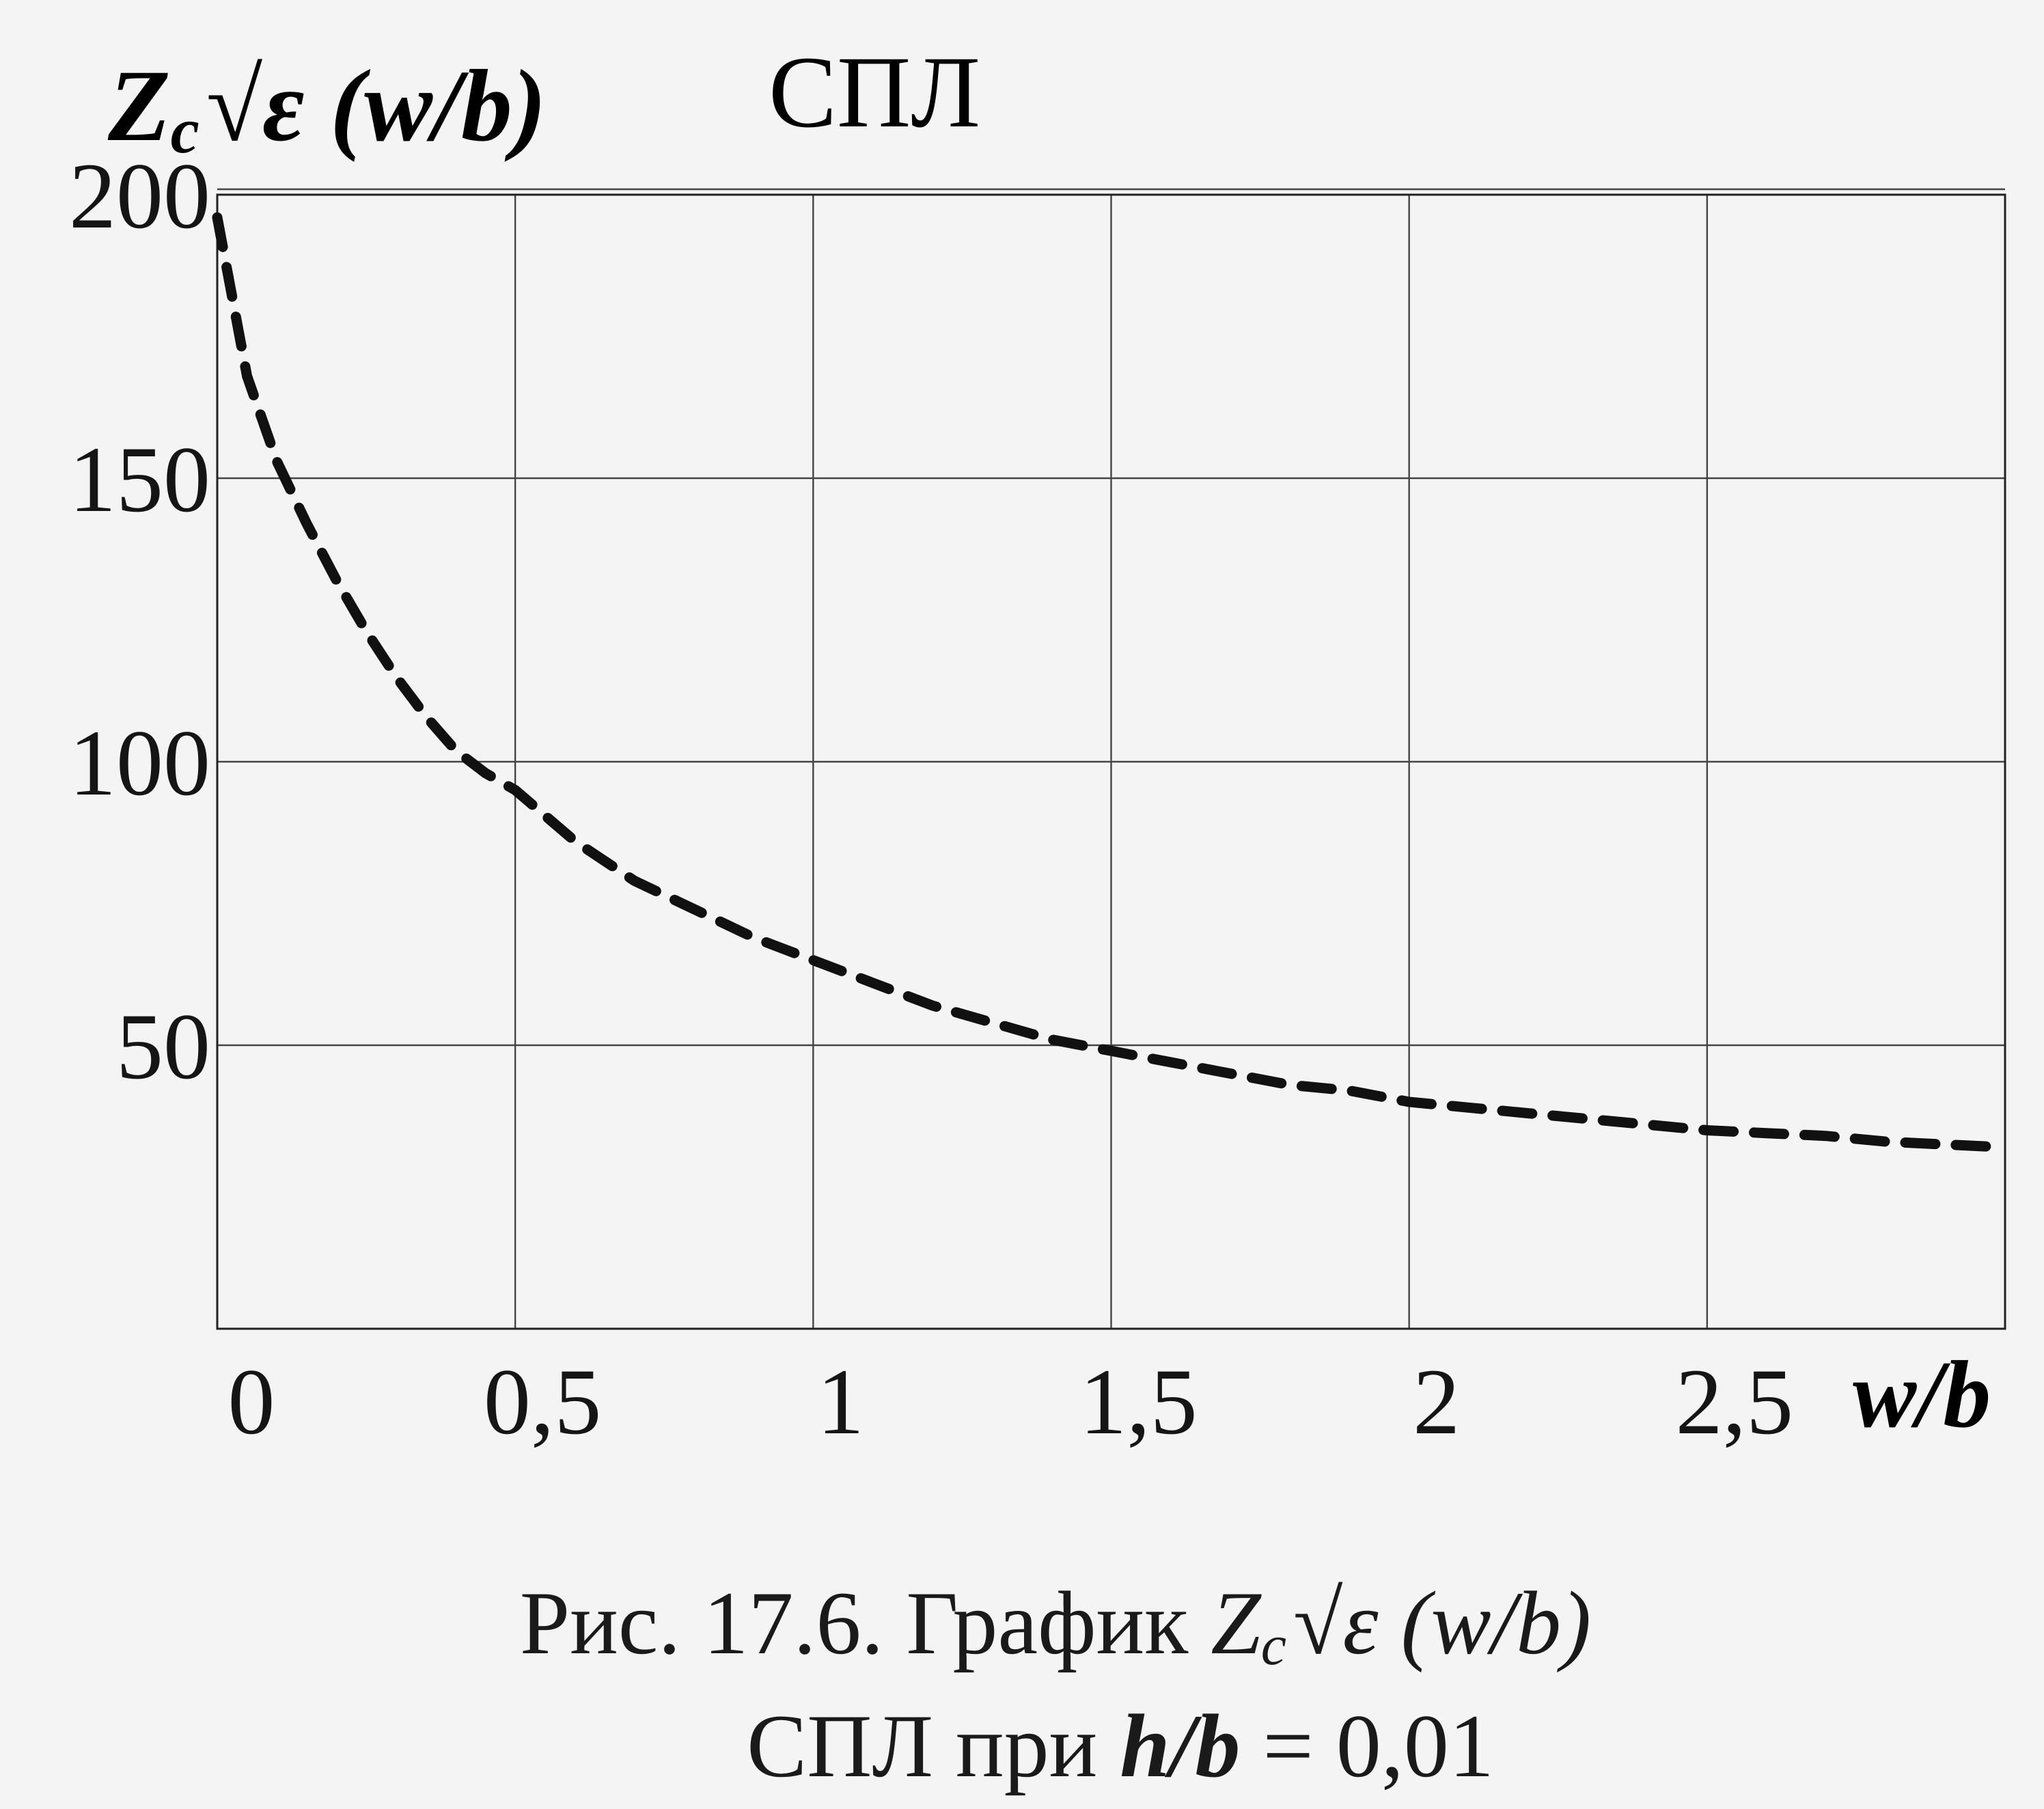 This screenshot has width=2044, height=1809. I want to click on x-tick-labels: 0 0,5 1 1,5 2 2,5, so click(1011, 1401).